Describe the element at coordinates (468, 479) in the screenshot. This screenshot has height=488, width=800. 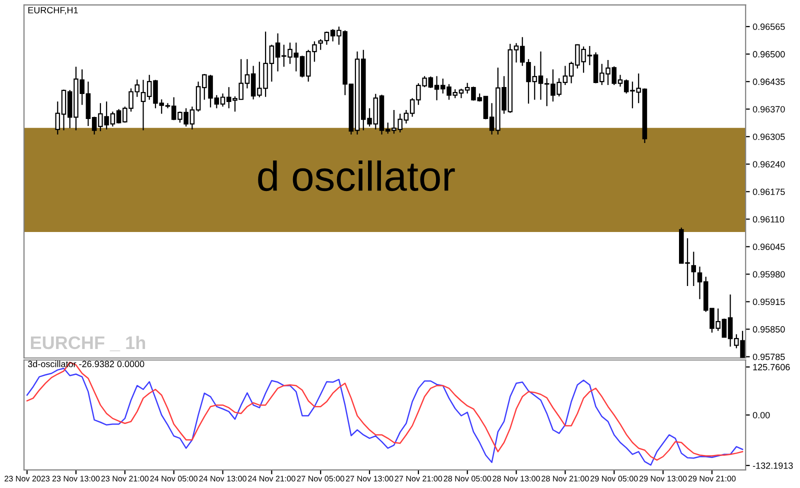
I see `x-tick-label: 28 Nov 05:00` at that location.